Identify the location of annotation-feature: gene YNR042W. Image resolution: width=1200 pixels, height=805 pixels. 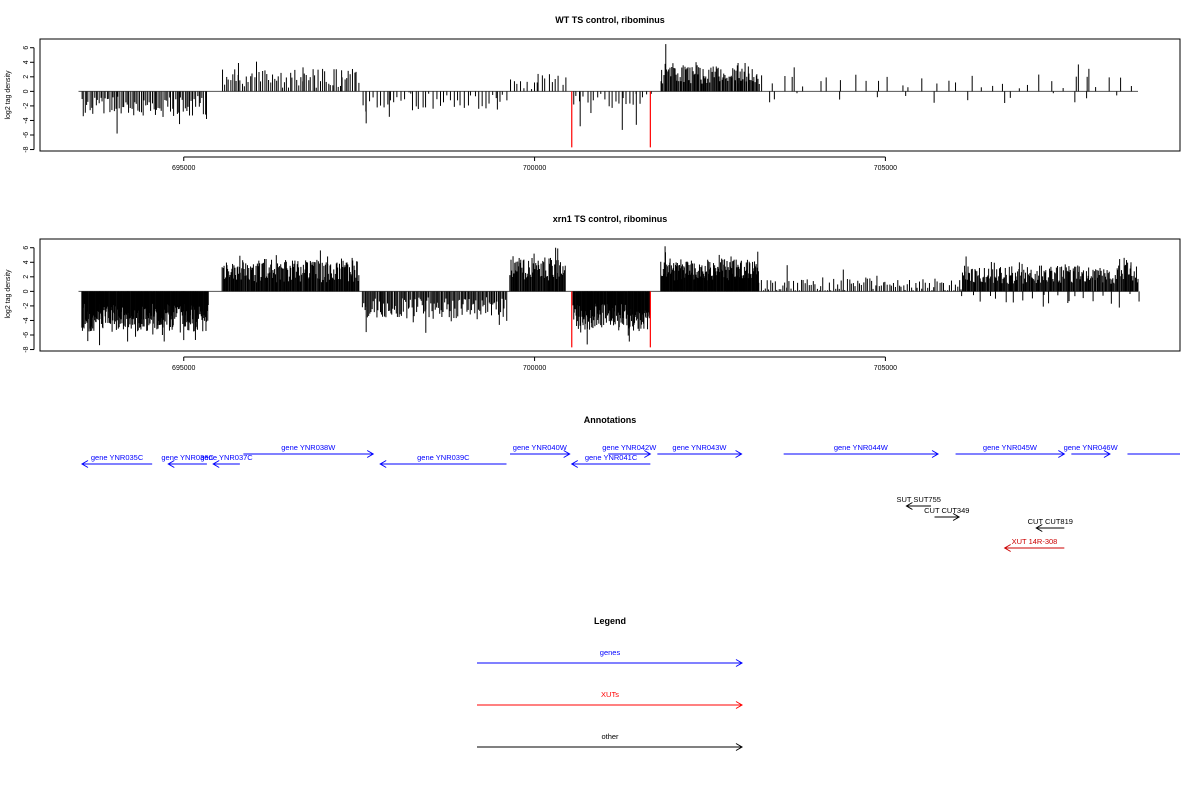
(629, 450).